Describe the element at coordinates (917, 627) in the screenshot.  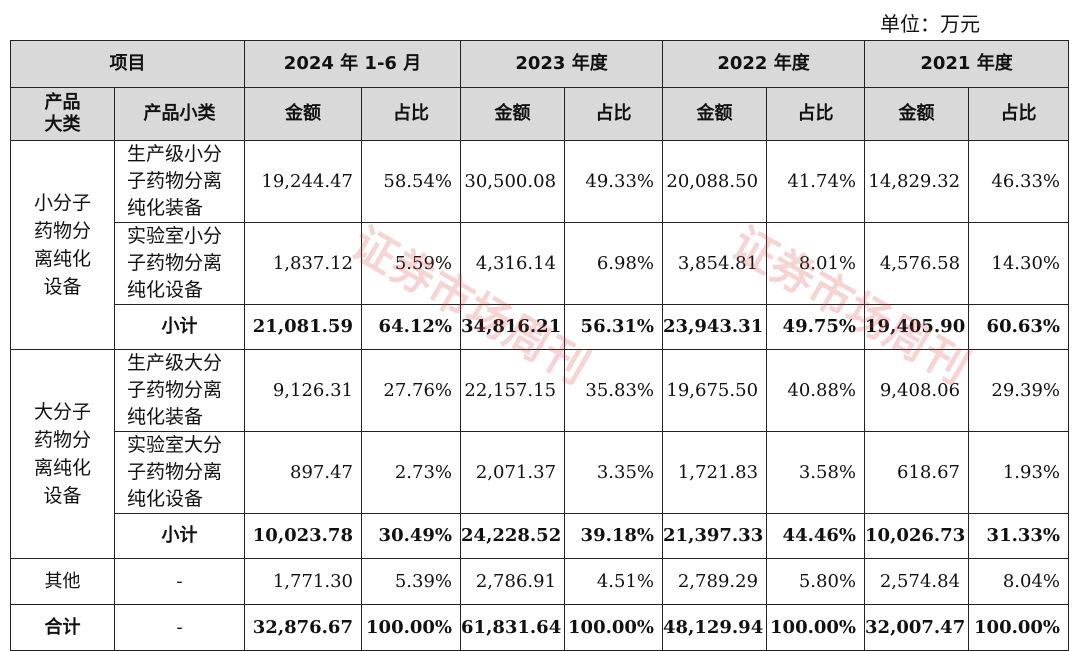
I see `amount-cell: 32,007.47` at that location.